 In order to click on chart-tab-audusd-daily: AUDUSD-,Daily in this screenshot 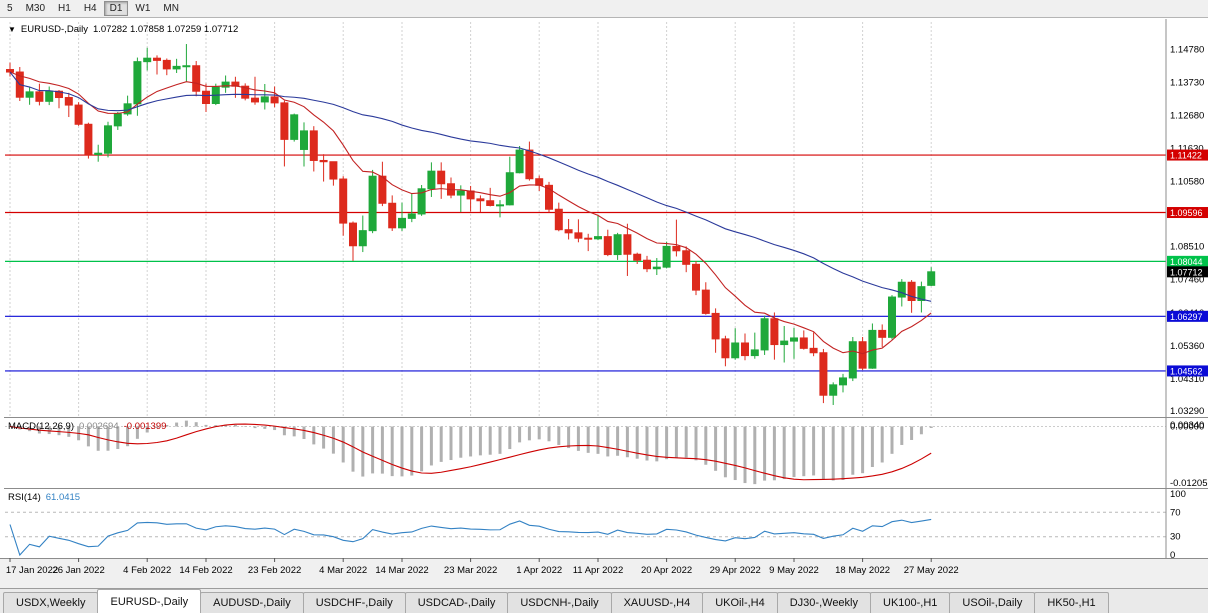, I will do `click(252, 602)`.